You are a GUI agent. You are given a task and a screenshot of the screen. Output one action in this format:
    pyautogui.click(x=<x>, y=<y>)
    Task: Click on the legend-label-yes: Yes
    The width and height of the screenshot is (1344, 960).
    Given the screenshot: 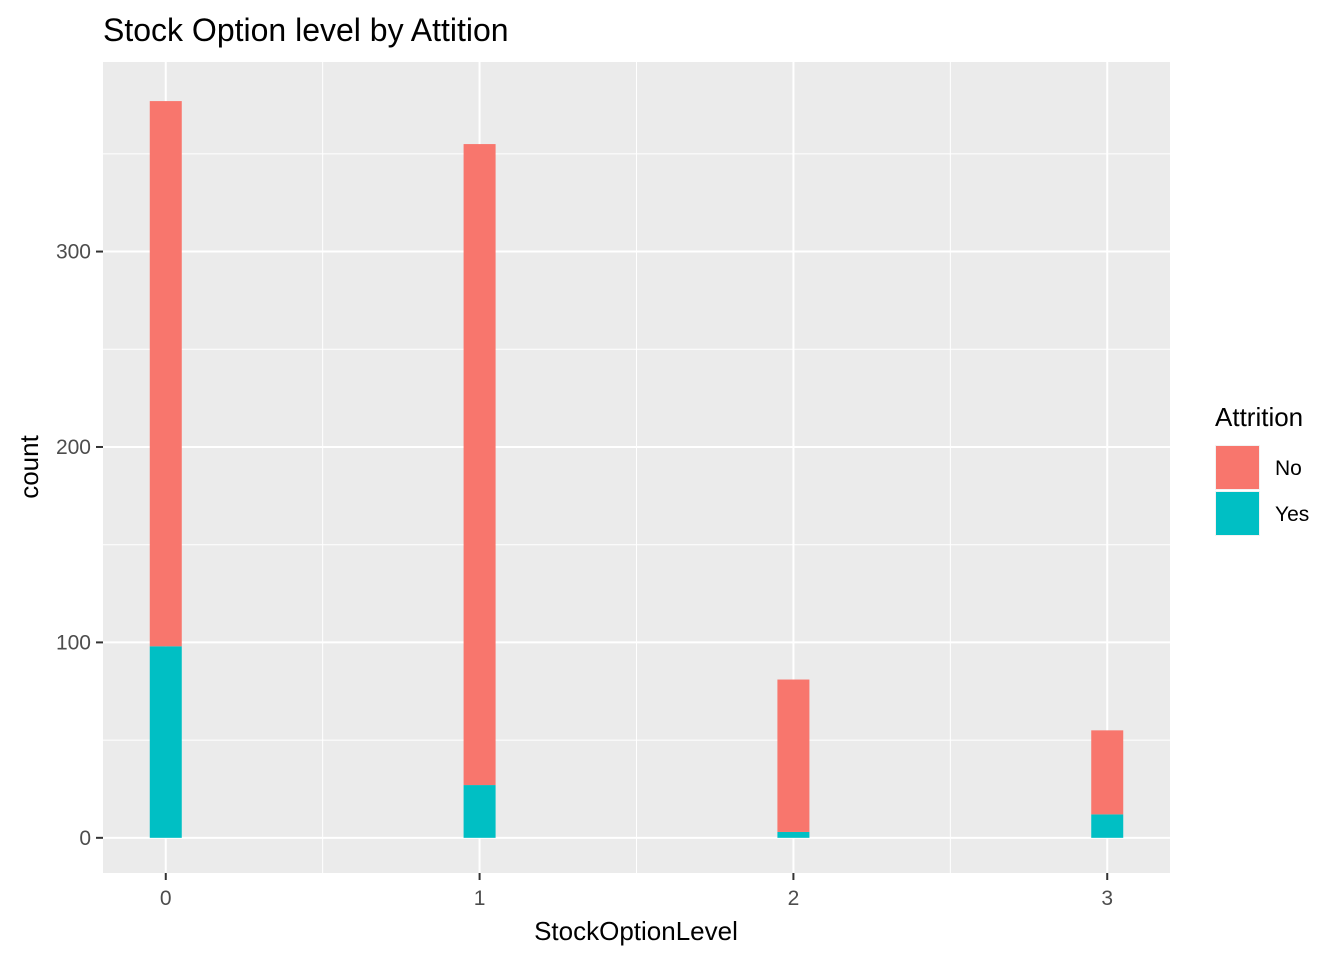 What is the action you would take?
    pyautogui.click(x=1292, y=514)
    